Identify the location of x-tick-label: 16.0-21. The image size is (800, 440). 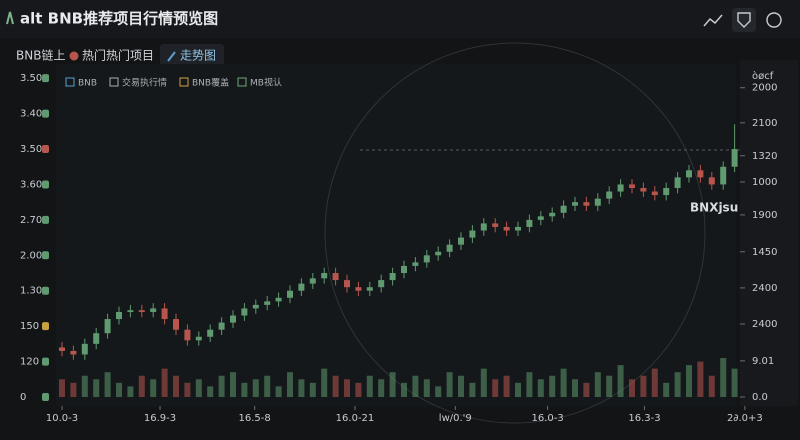
(355, 418).